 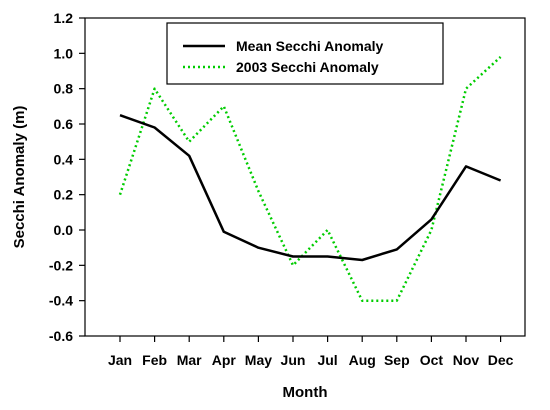 What do you see at coordinates (64, 89) in the screenshot?
I see `y-tick-label: 0.8` at bounding box center [64, 89].